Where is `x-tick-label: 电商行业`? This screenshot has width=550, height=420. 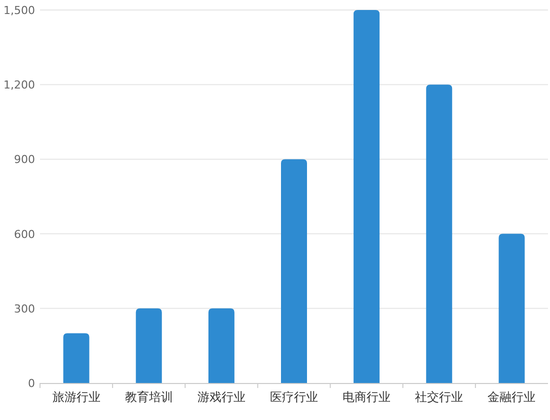 x-tick-label: 电商行业 is located at coordinates (366, 397).